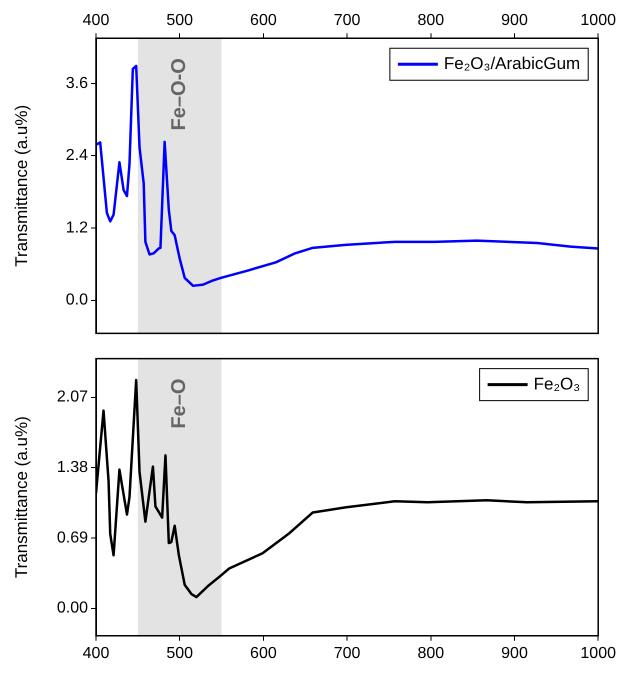 Image resolution: width=627 pixels, height=674 pixels. I want to click on y-tick-label: 0.00, so click(72, 608).